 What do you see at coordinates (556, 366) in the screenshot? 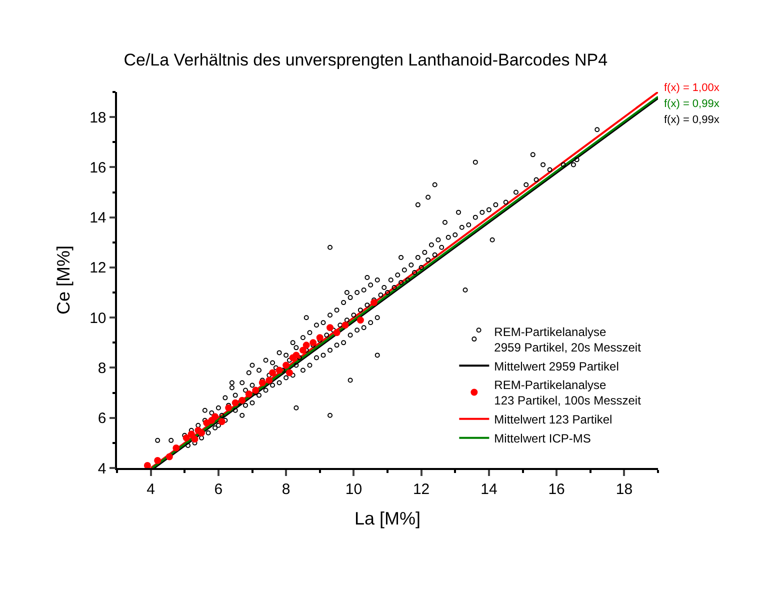
I see `legend-label: Mittelwert 2959 Partikel` at bounding box center [556, 366].